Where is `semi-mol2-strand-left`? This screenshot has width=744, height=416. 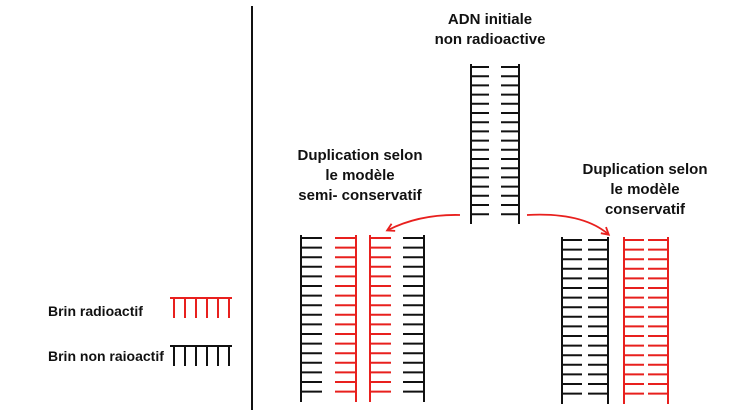
semi-mol2-strand-left is located at coordinates (380, 318).